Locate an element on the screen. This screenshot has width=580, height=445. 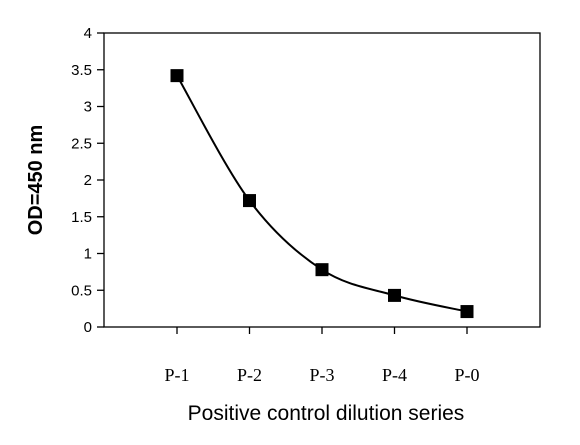
y-axis-label: OD=450 nm is located at coordinates (36, 180).